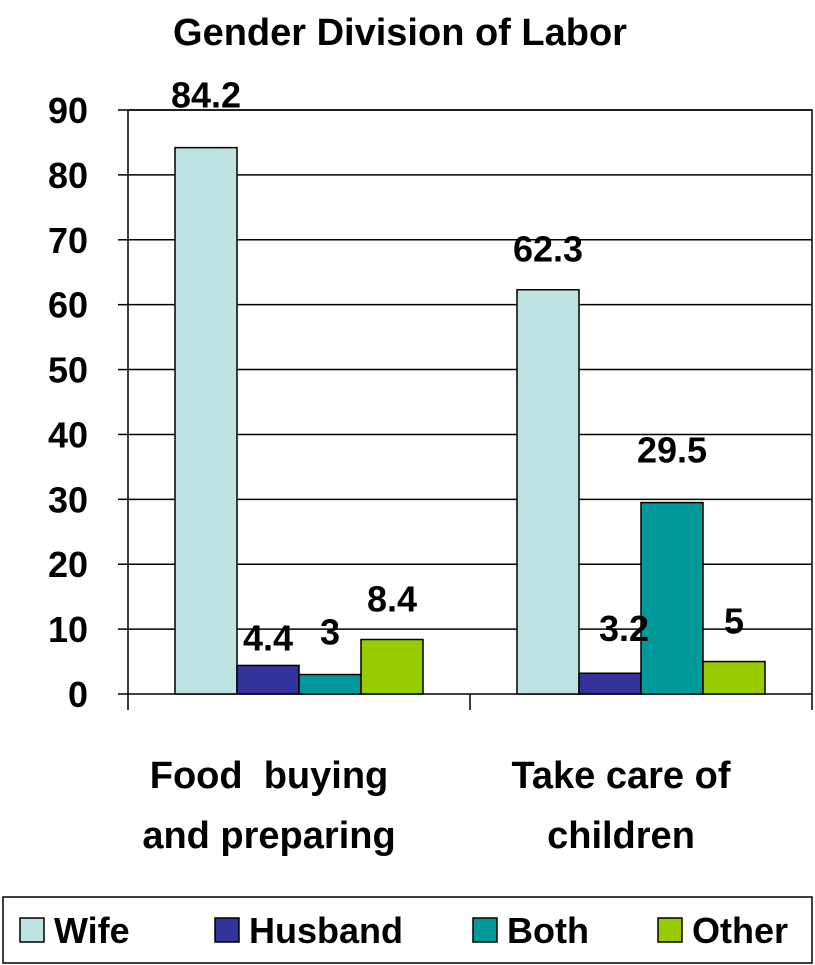 Image resolution: width=815 pixels, height=965 pixels. I want to click on y-tick-label: 90, so click(68, 110).